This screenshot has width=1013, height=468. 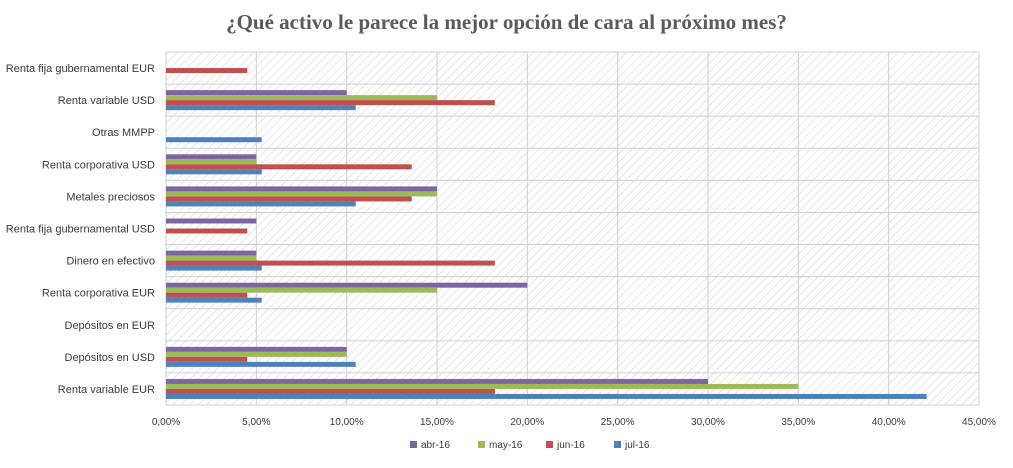 I want to click on legend-label: abr-16, so click(x=435, y=445).